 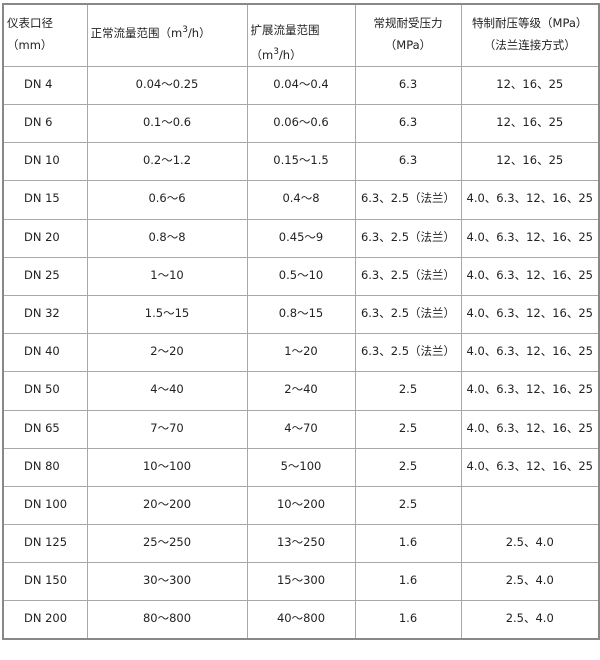 I want to click on extended-flow-cell: 0.15～1.5, so click(x=301, y=162).